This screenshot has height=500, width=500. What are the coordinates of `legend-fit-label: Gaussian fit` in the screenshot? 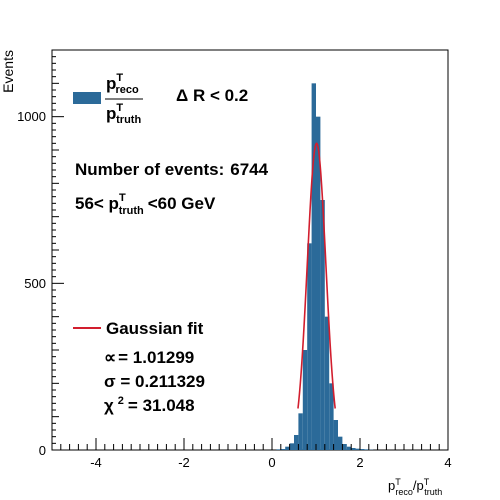 It's located at (155, 328).